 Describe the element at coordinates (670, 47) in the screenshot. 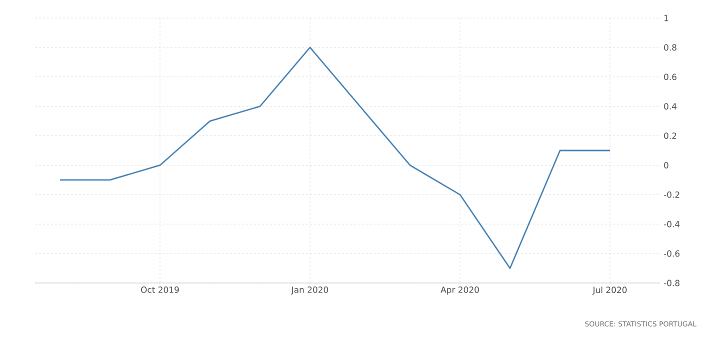

I see `y-tick-label: 0.8` at that location.